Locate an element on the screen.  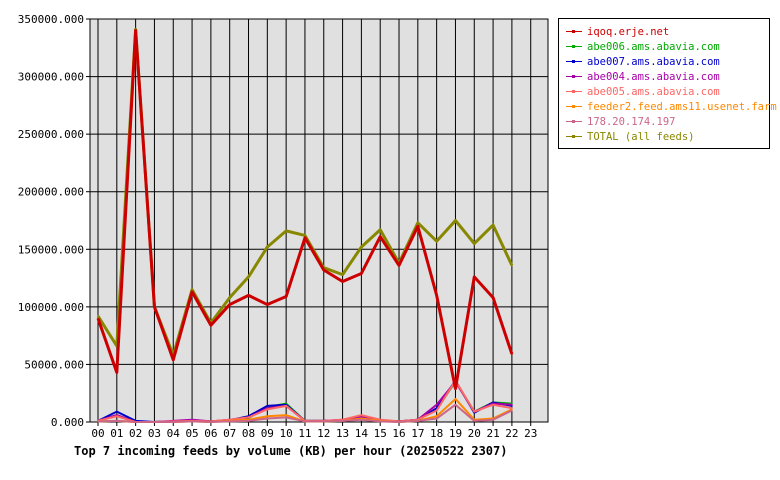
legend-item: abe004.ams.abavia.com is located at coordinates (667, 76).